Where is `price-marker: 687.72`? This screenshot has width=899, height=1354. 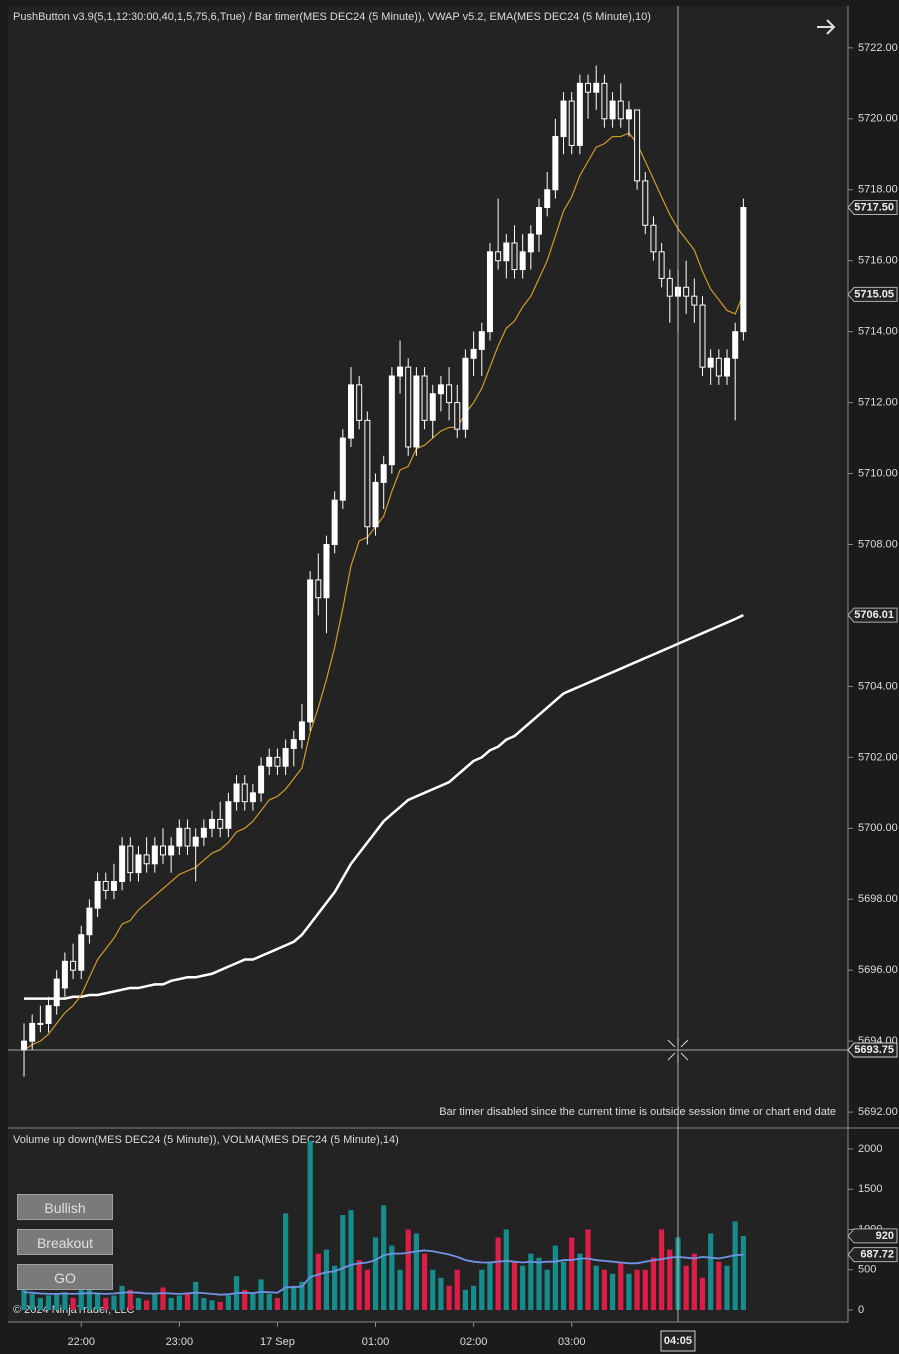 price-marker: 687.72 is located at coordinates (872, 1255).